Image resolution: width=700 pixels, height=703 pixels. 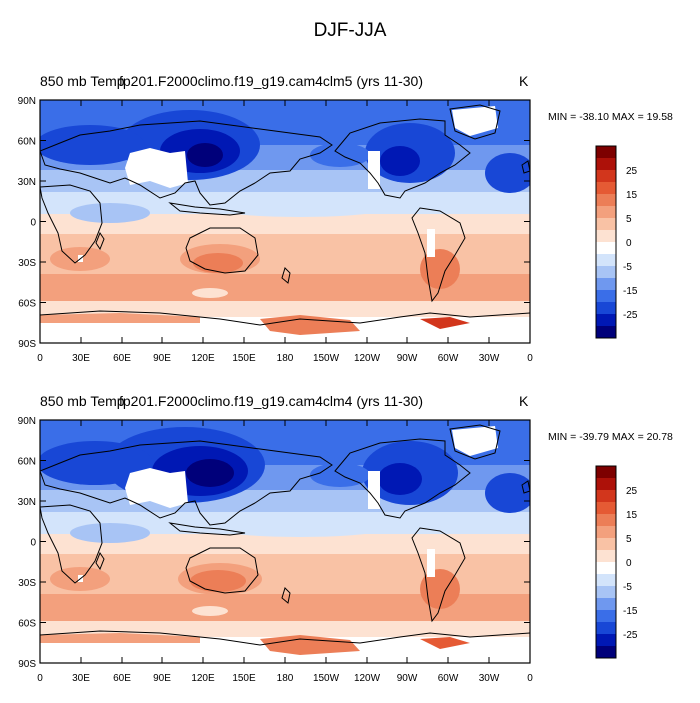 I want to click on colorbar-label: -15, so click(x=630, y=611).